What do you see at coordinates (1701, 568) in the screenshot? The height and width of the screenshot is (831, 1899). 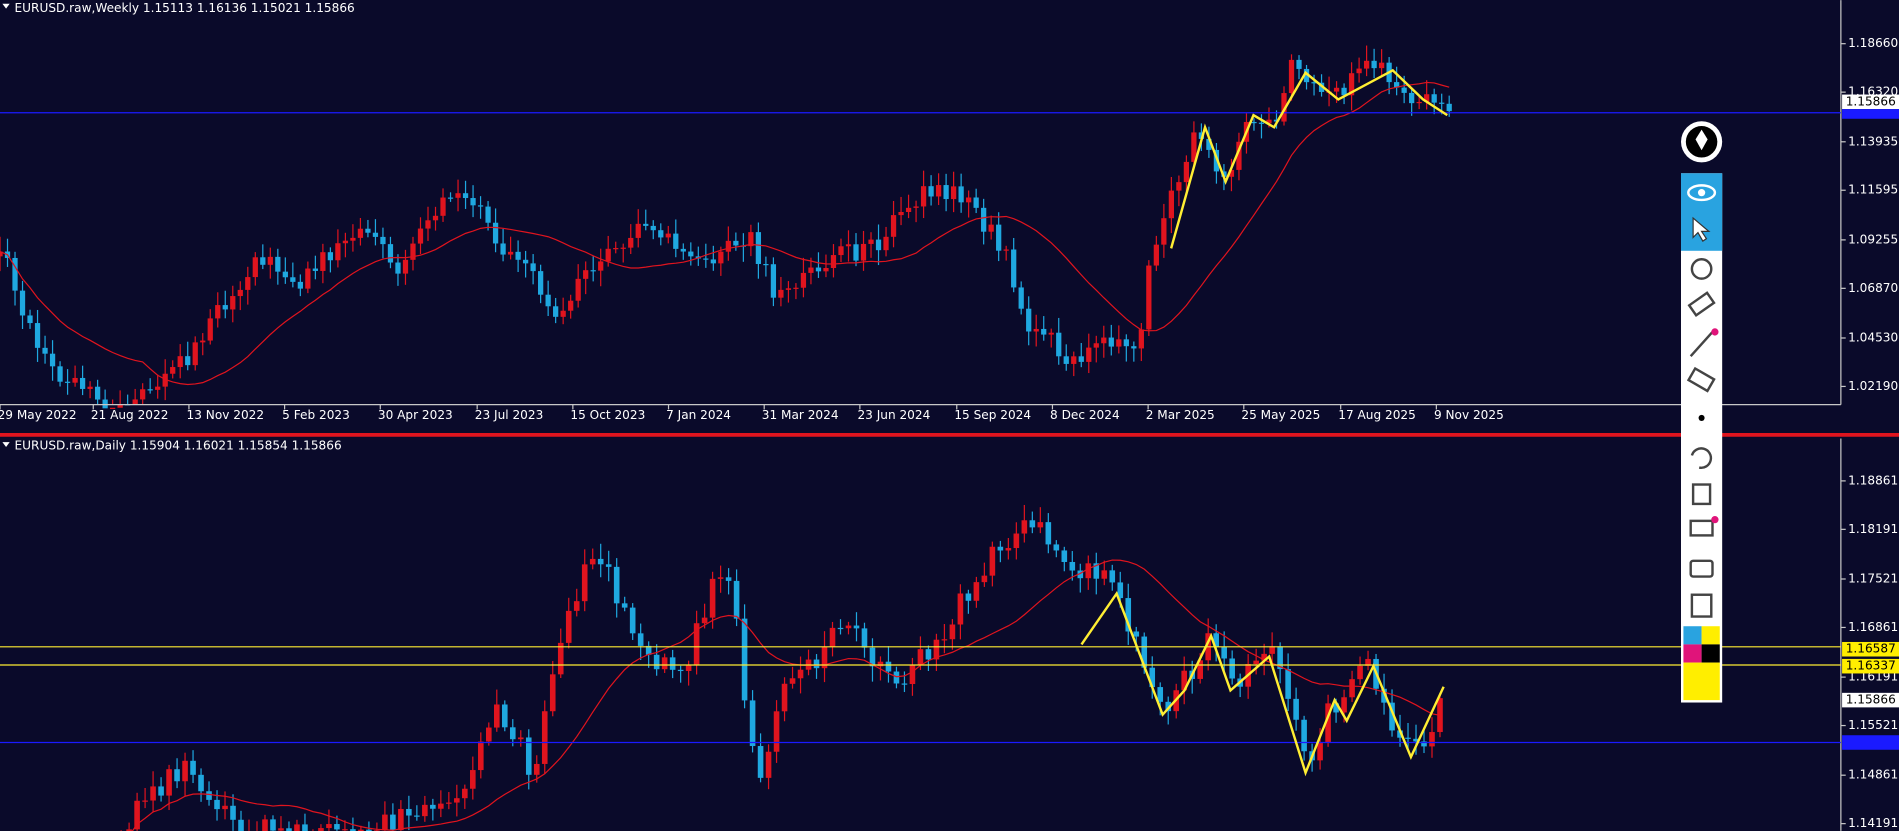 I see `camera-button` at bounding box center [1701, 568].